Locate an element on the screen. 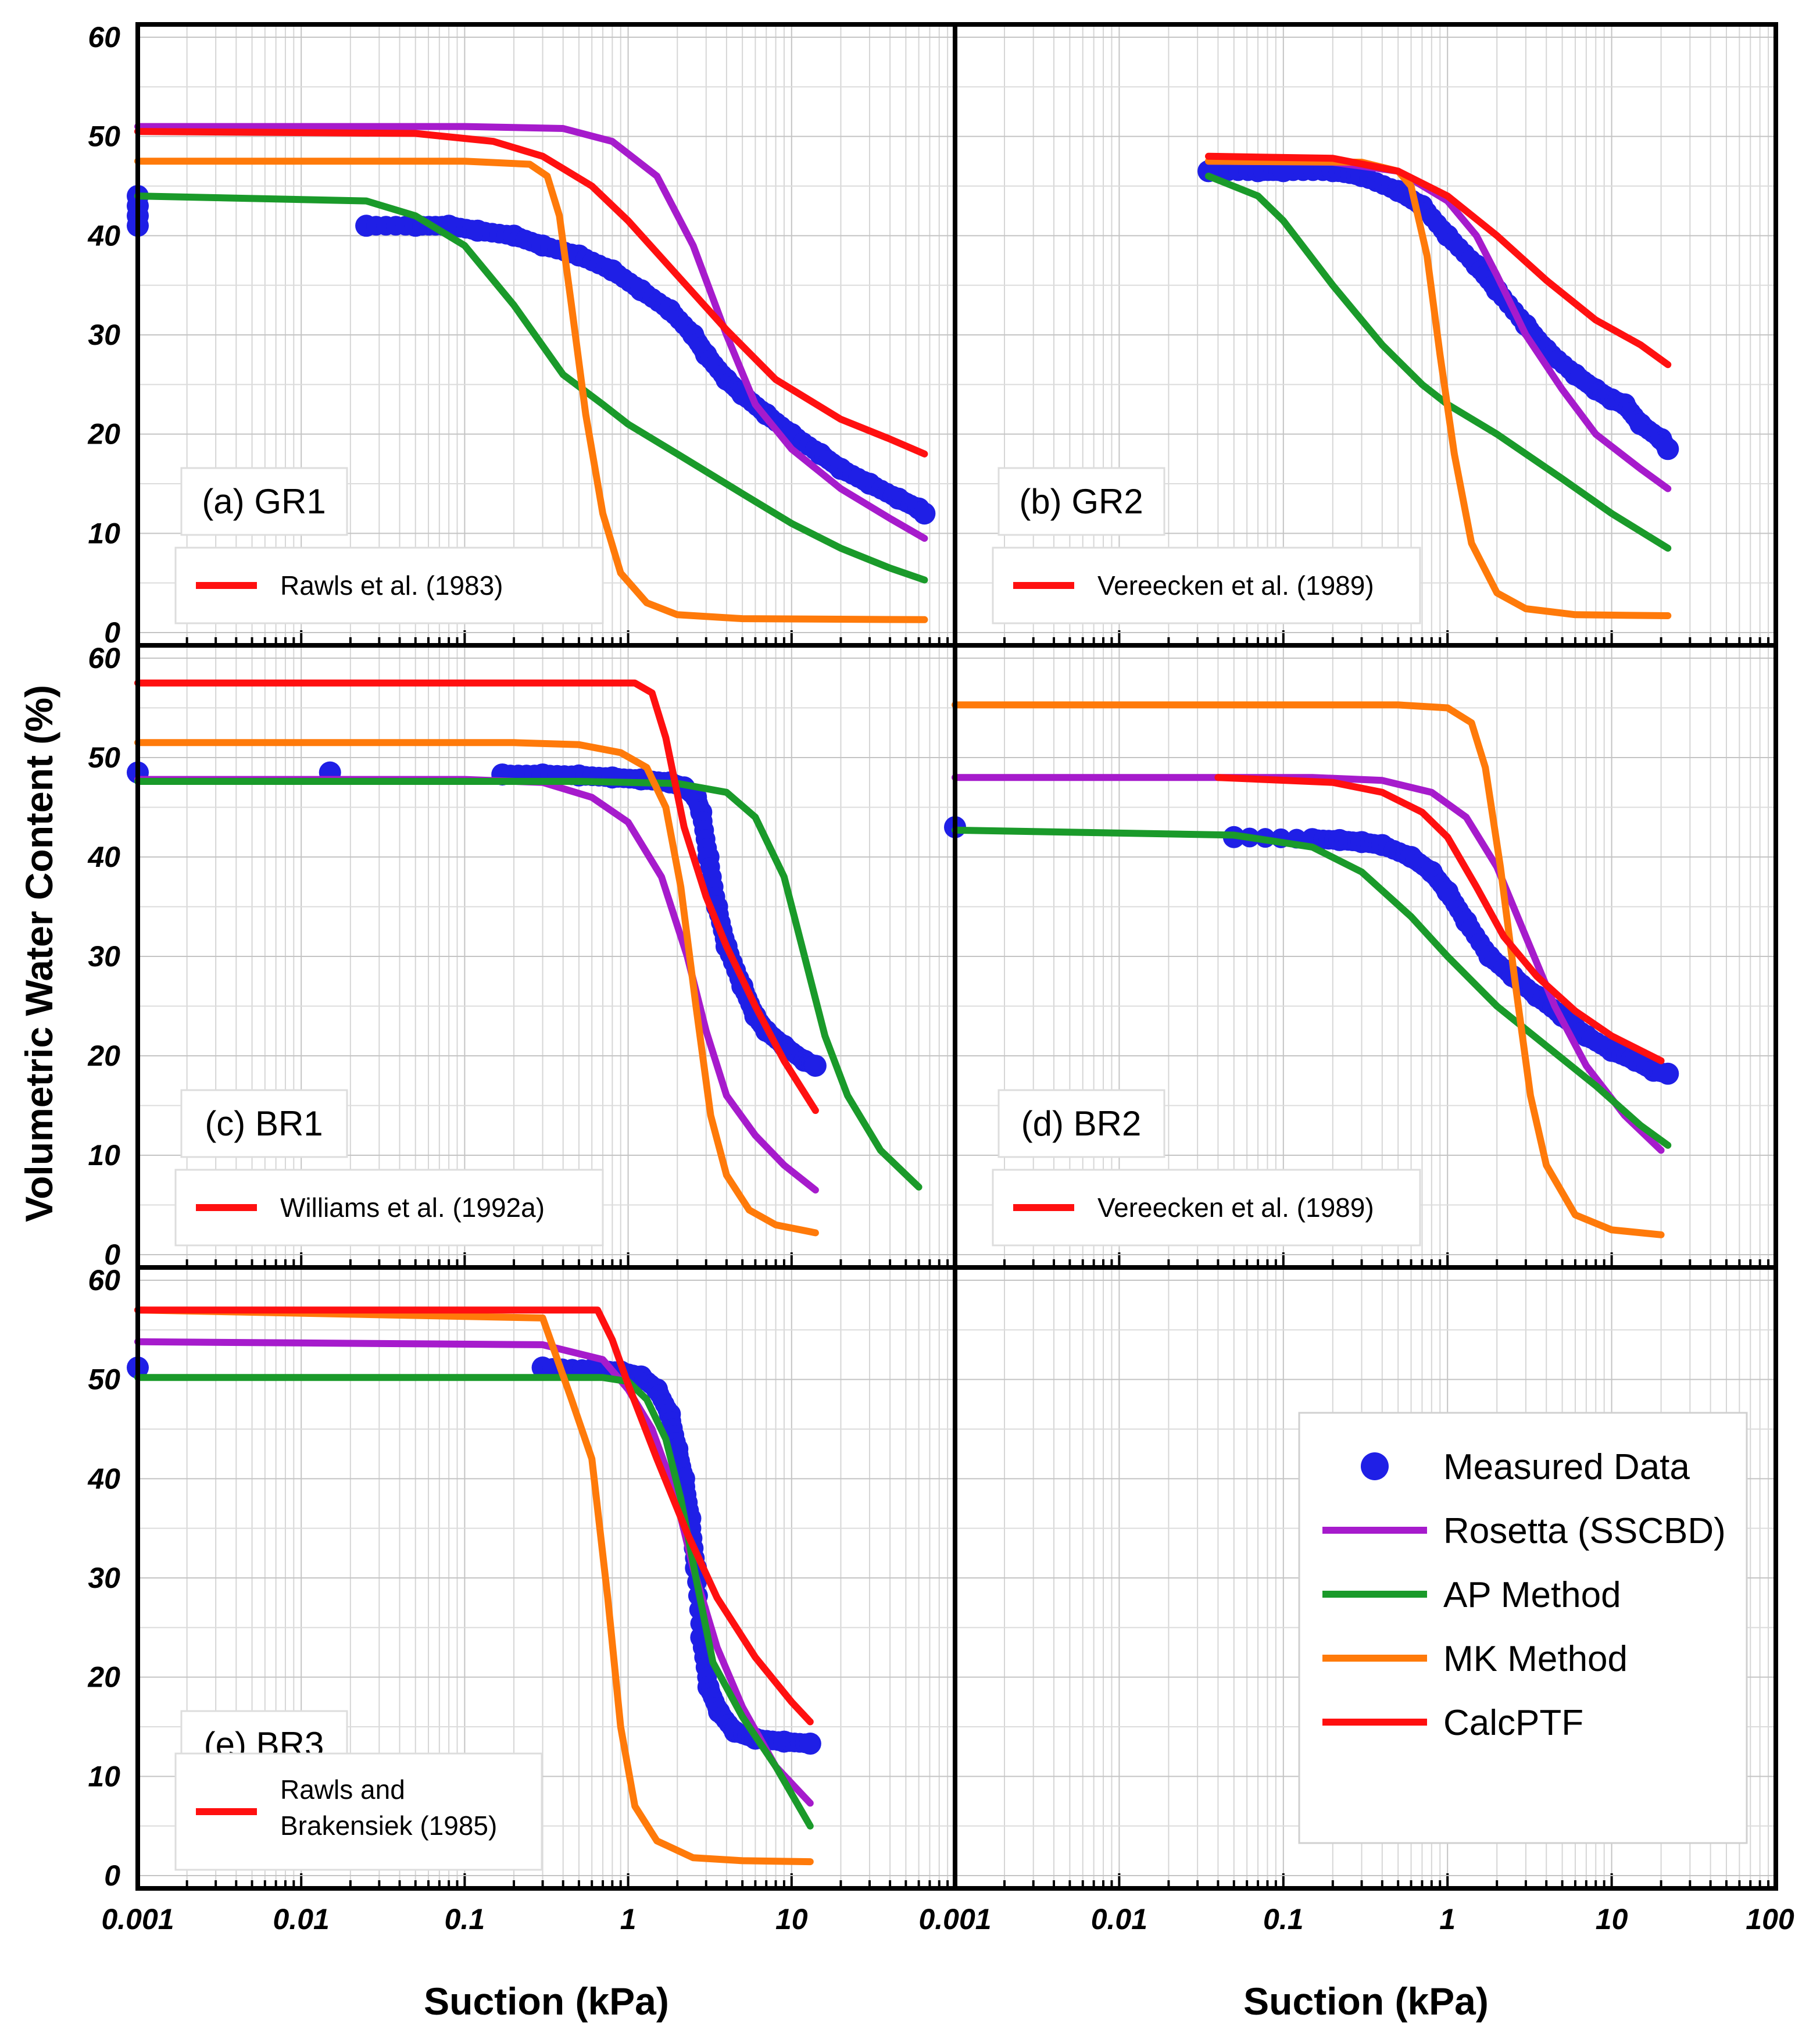 The width and height of the screenshot is (1820, 2032). panel-title-a: (a) GR1 is located at coordinates (264, 501).